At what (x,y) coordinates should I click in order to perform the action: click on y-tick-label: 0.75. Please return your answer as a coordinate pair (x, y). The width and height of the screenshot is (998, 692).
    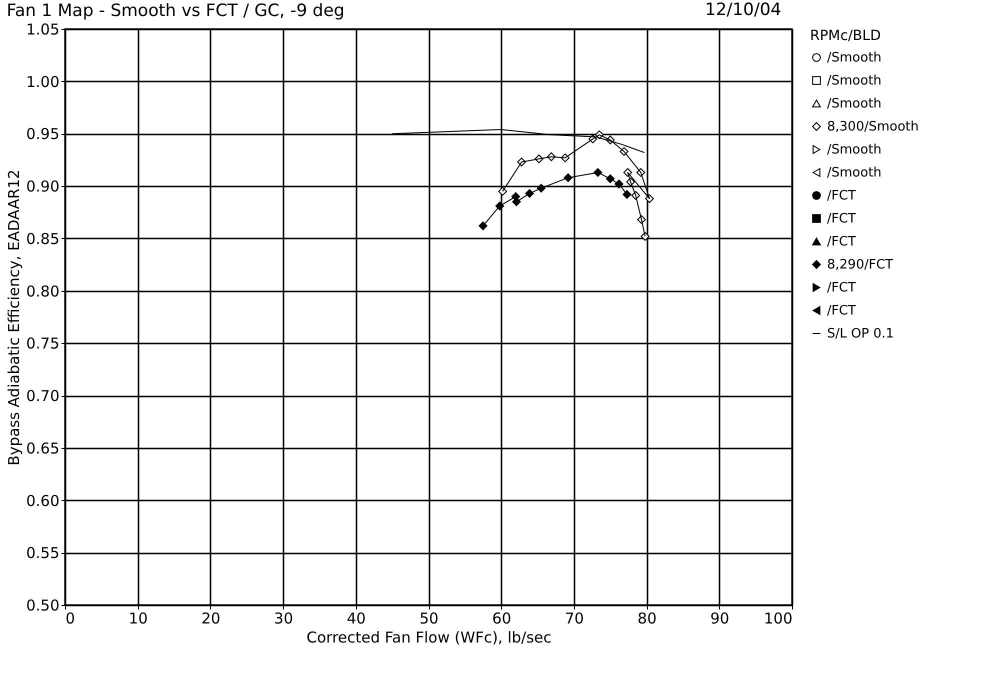
    Looking at the image, I should click on (43, 343).